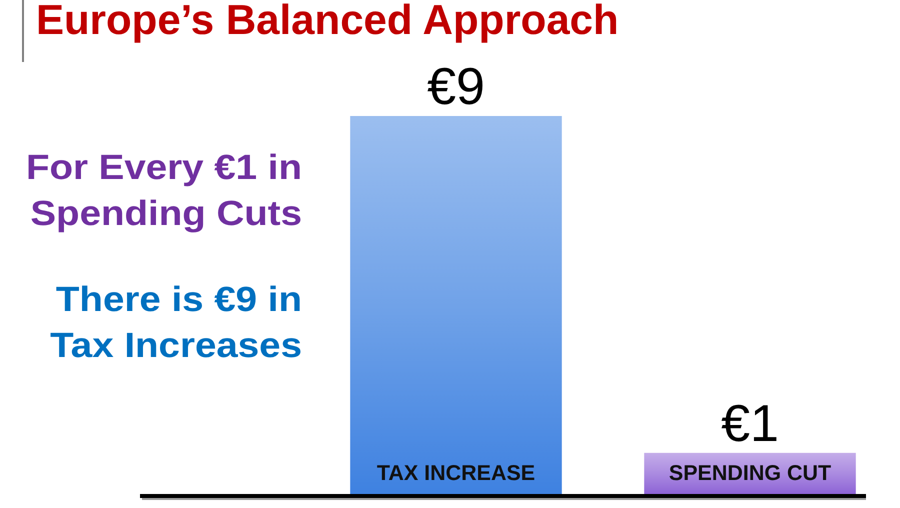 This screenshot has width=900, height=508. What do you see at coordinates (163, 191) in the screenshot?
I see `annotation: For Every €1 in Spending Cuts` at bounding box center [163, 191].